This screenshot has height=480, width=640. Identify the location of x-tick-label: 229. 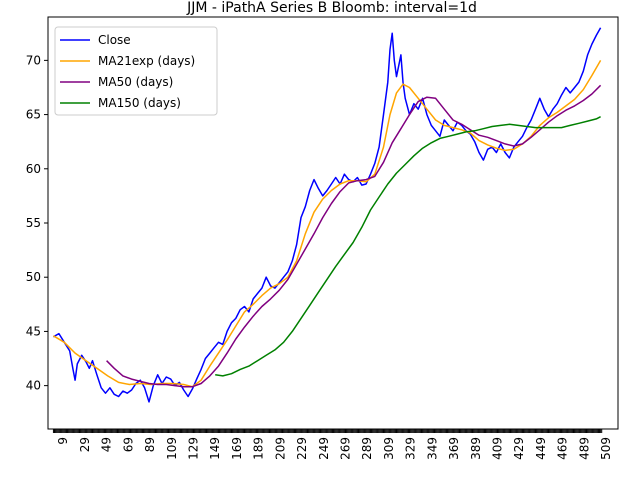
(302, 448).